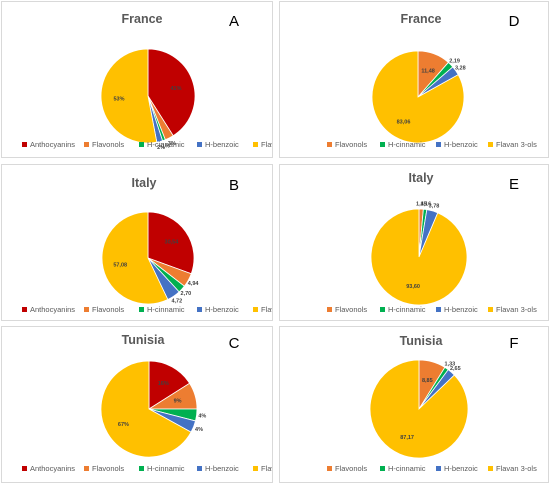  I want to click on panel-letter: C, so click(234, 343).